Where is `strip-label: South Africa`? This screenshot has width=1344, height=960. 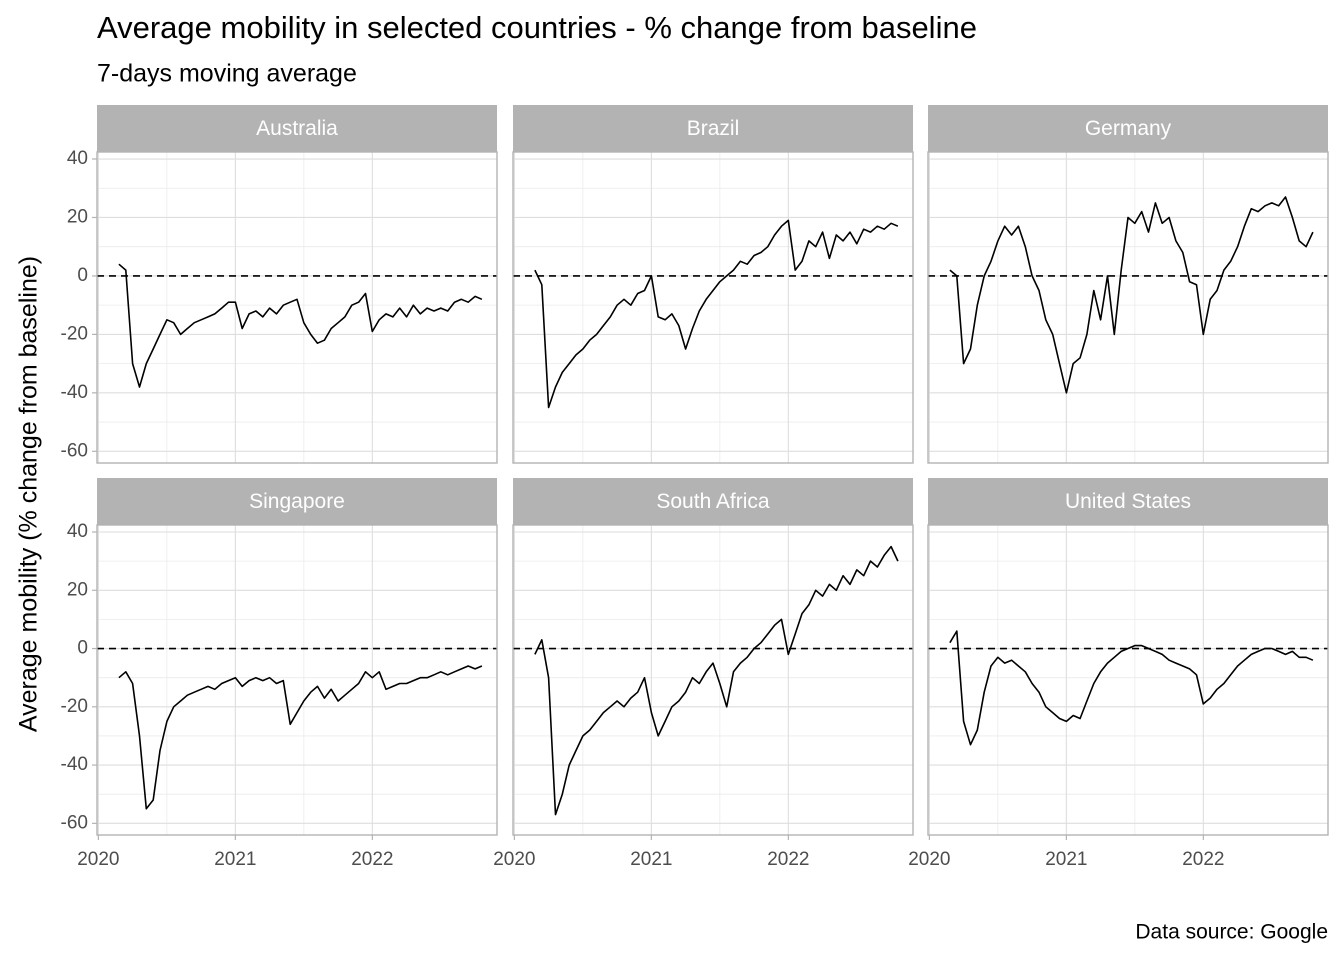 strip-label: South Africa is located at coordinates (713, 501).